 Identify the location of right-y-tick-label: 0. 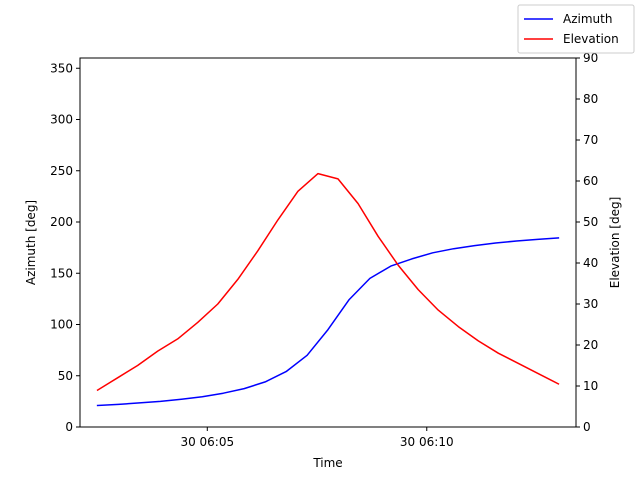
(587, 427).